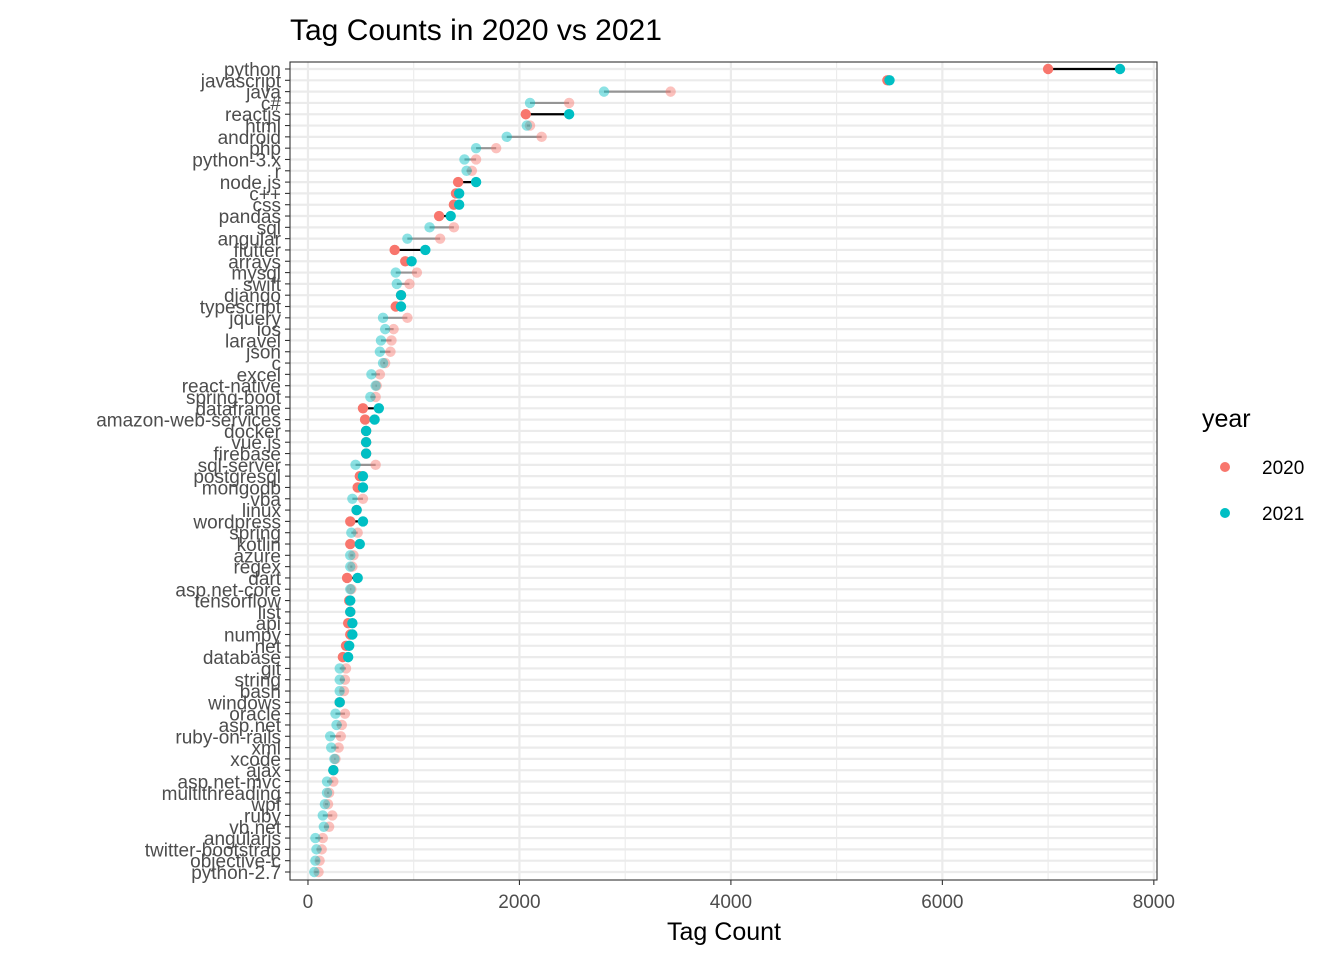 The width and height of the screenshot is (1344, 960). Describe the element at coordinates (530, 103) in the screenshot. I see `point-2021-c#` at that location.